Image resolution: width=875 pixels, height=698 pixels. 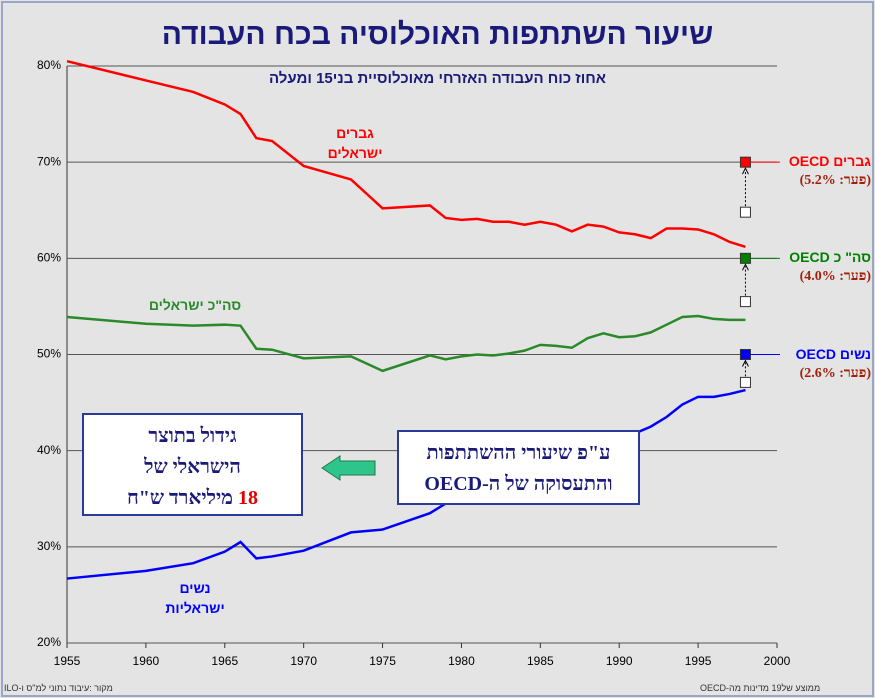 What do you see at coordinates (829, 161) in the screenshot?
I see `marker-label: גברים OECD` at bounding box center [829, 161].